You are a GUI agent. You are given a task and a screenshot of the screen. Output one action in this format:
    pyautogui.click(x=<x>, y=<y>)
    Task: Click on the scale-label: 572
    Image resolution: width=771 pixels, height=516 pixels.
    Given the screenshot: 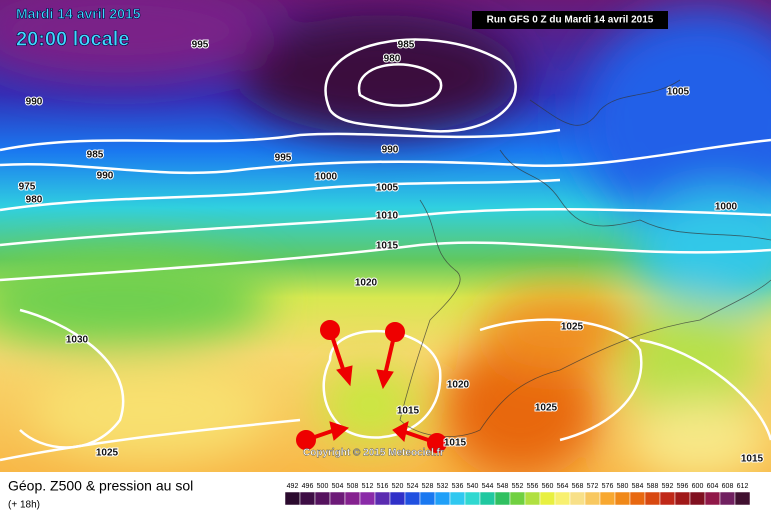 What is the action you would take?
    pyautogui.click(x=593, y=486)
    